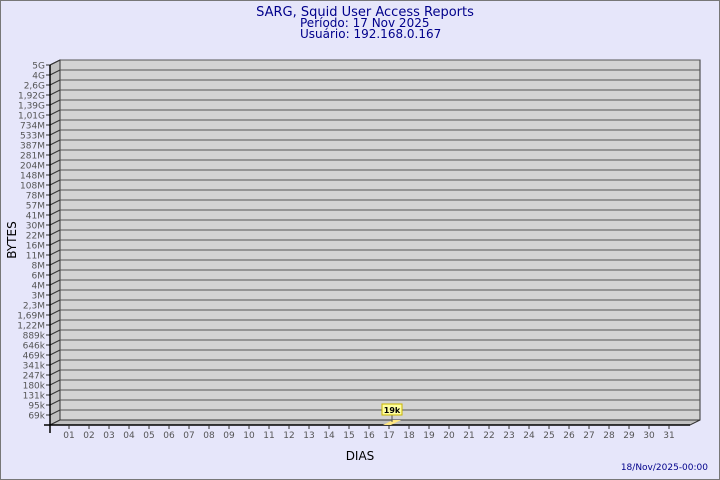 The height and width of the screenshot is (480, 720). I want to click on y-tick-label: 108M, so click(32, 187).